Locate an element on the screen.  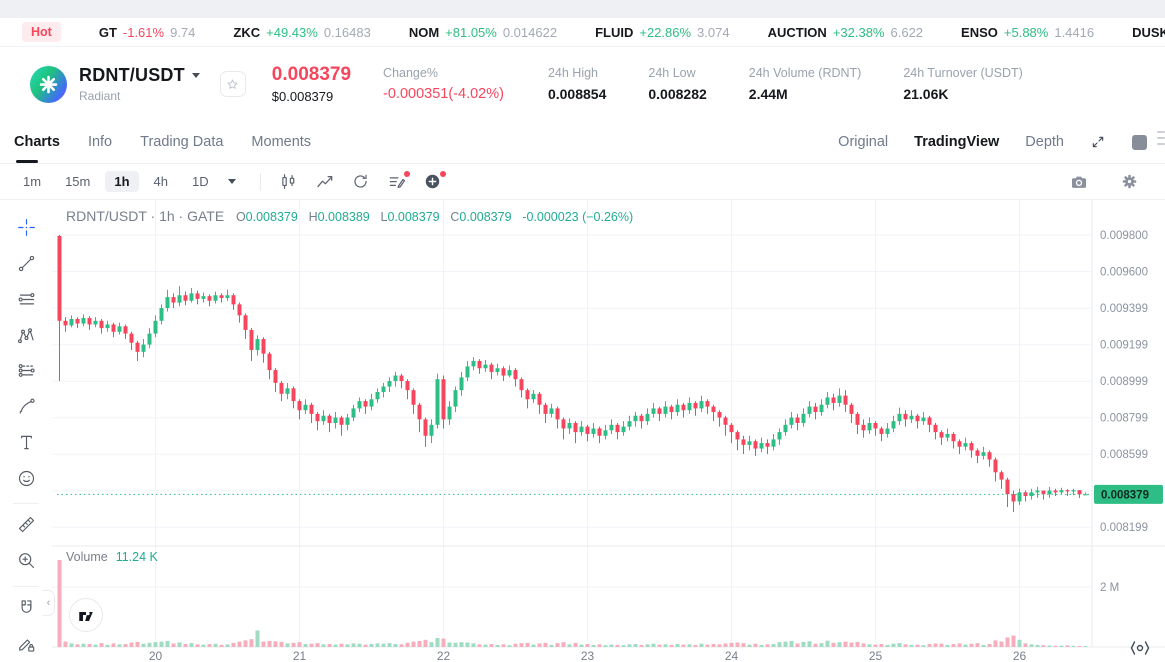
emoji-tool is located at coordinates (26, 478).